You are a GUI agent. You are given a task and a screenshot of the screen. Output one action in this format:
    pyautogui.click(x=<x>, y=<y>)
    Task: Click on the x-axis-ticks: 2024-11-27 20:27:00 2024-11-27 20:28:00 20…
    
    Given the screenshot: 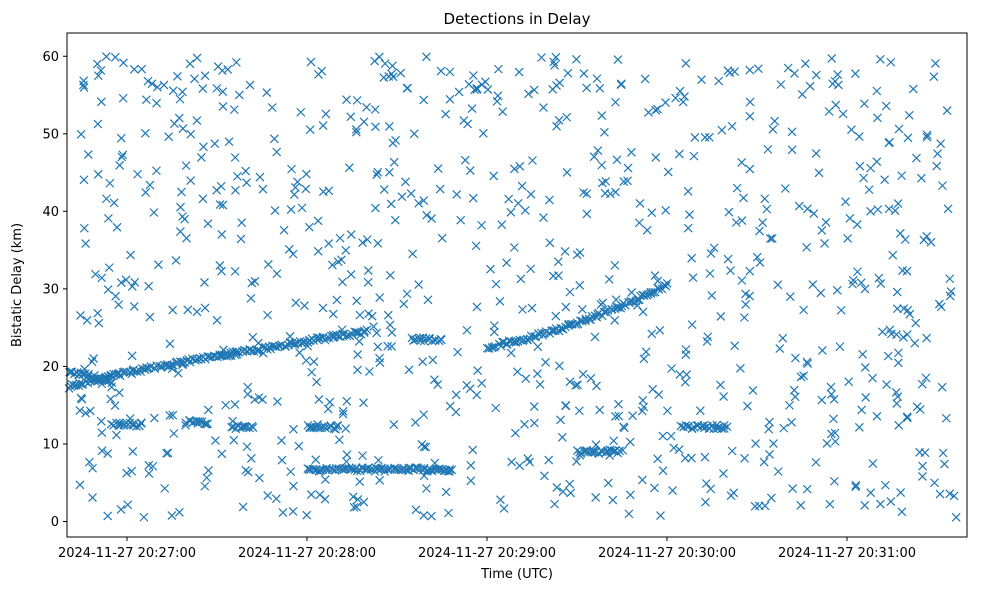 What is the action you would take?
    pyautogui.click(x=487, y=549)
    